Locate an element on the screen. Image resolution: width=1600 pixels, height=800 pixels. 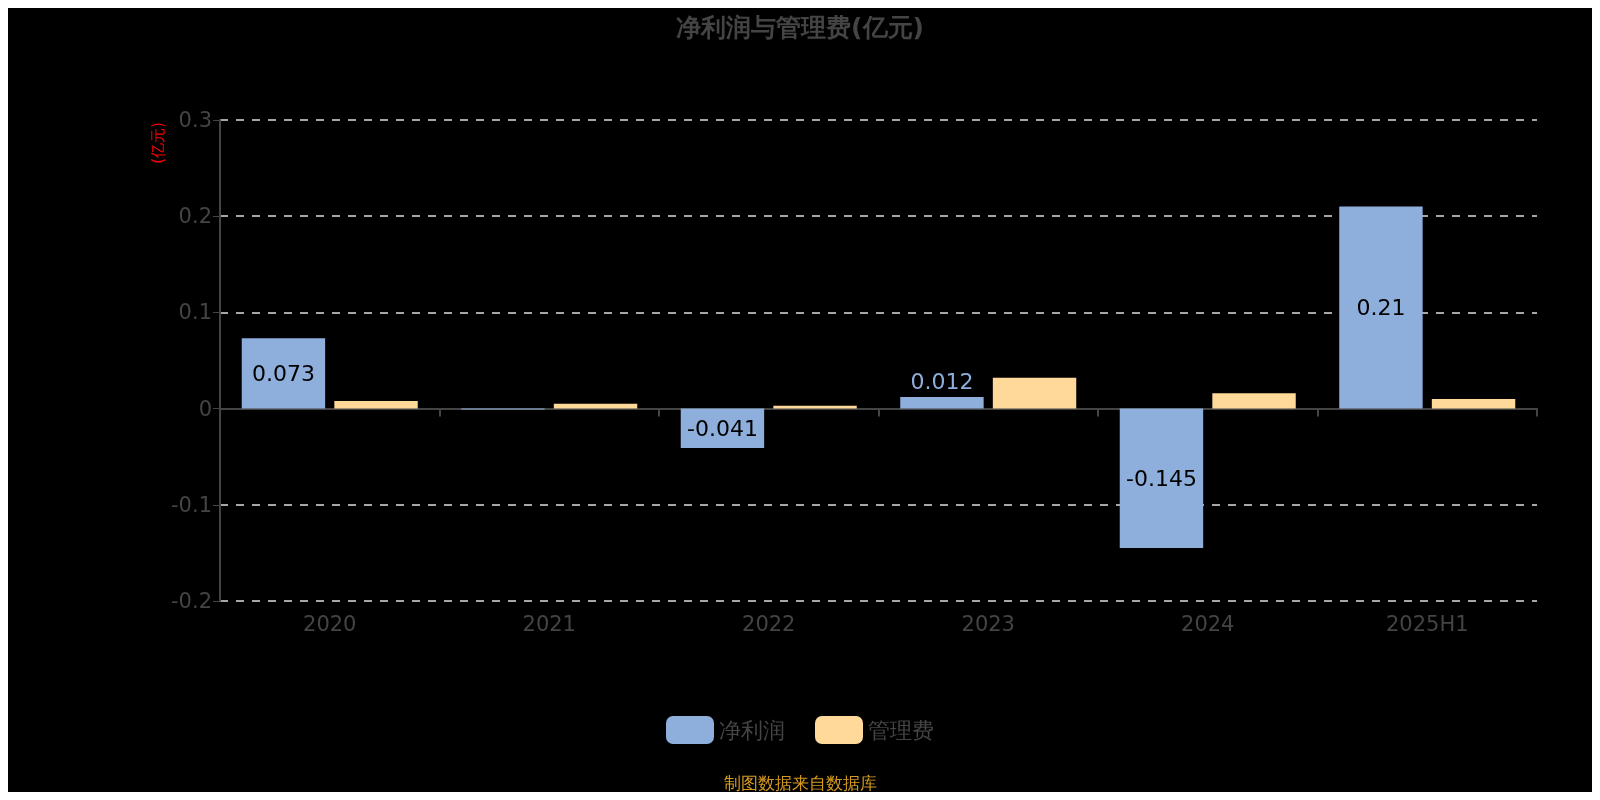
data-label: -0.041 is located at coordinates (722, 428).